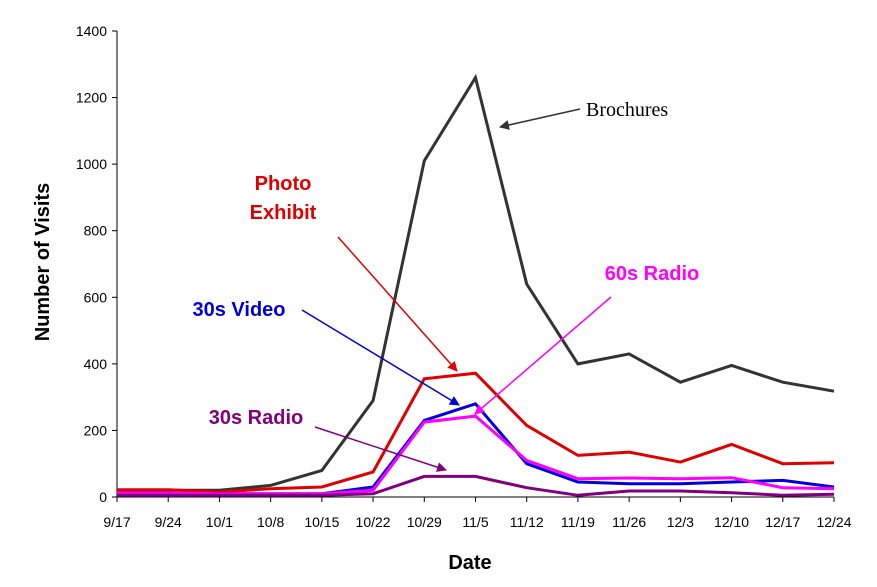  I want to click on x-tick-label: 10/29, so click(424, 522).